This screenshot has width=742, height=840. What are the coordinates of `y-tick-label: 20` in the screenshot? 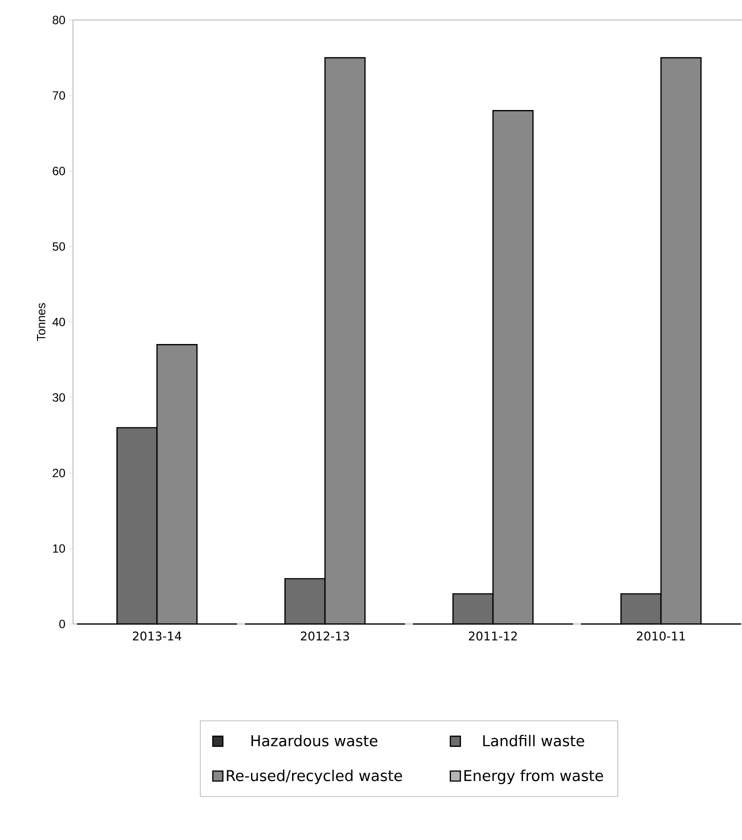 It's located at (59, 473).